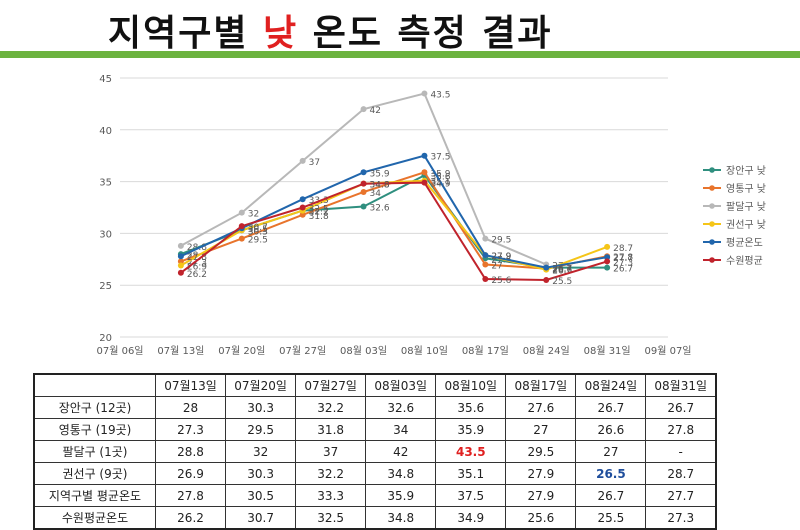 The height and width of the screenshot is (530, 800). I want to click on table-cell: 43.5, so click(471, 451).